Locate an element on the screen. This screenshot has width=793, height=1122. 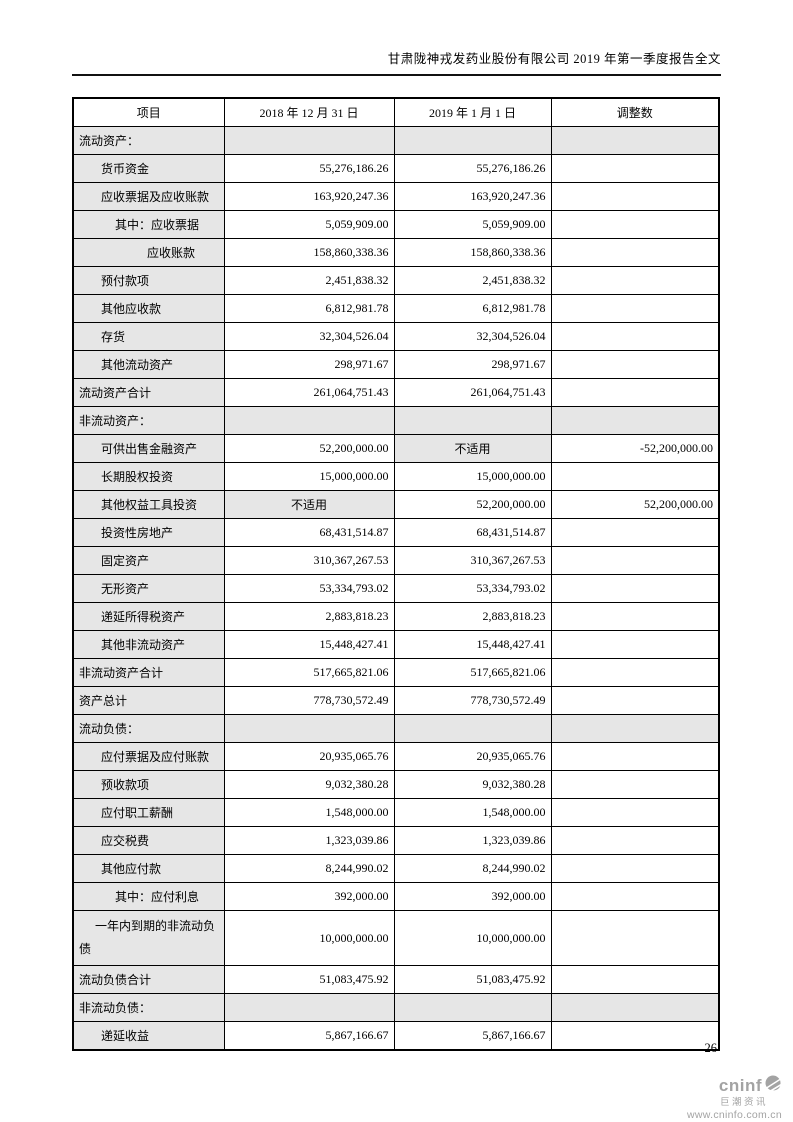
section-row: 非流动资产： is located at coordinates (396, 420).